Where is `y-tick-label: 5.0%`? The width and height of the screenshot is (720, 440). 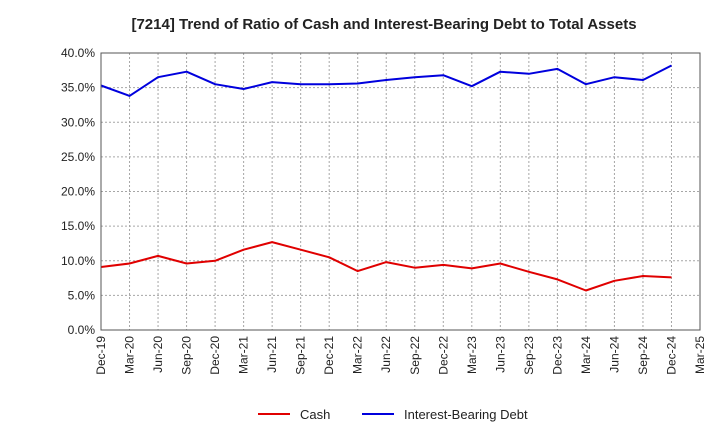
y-tick-label: 5.0% is located at coordinates (82, 295).